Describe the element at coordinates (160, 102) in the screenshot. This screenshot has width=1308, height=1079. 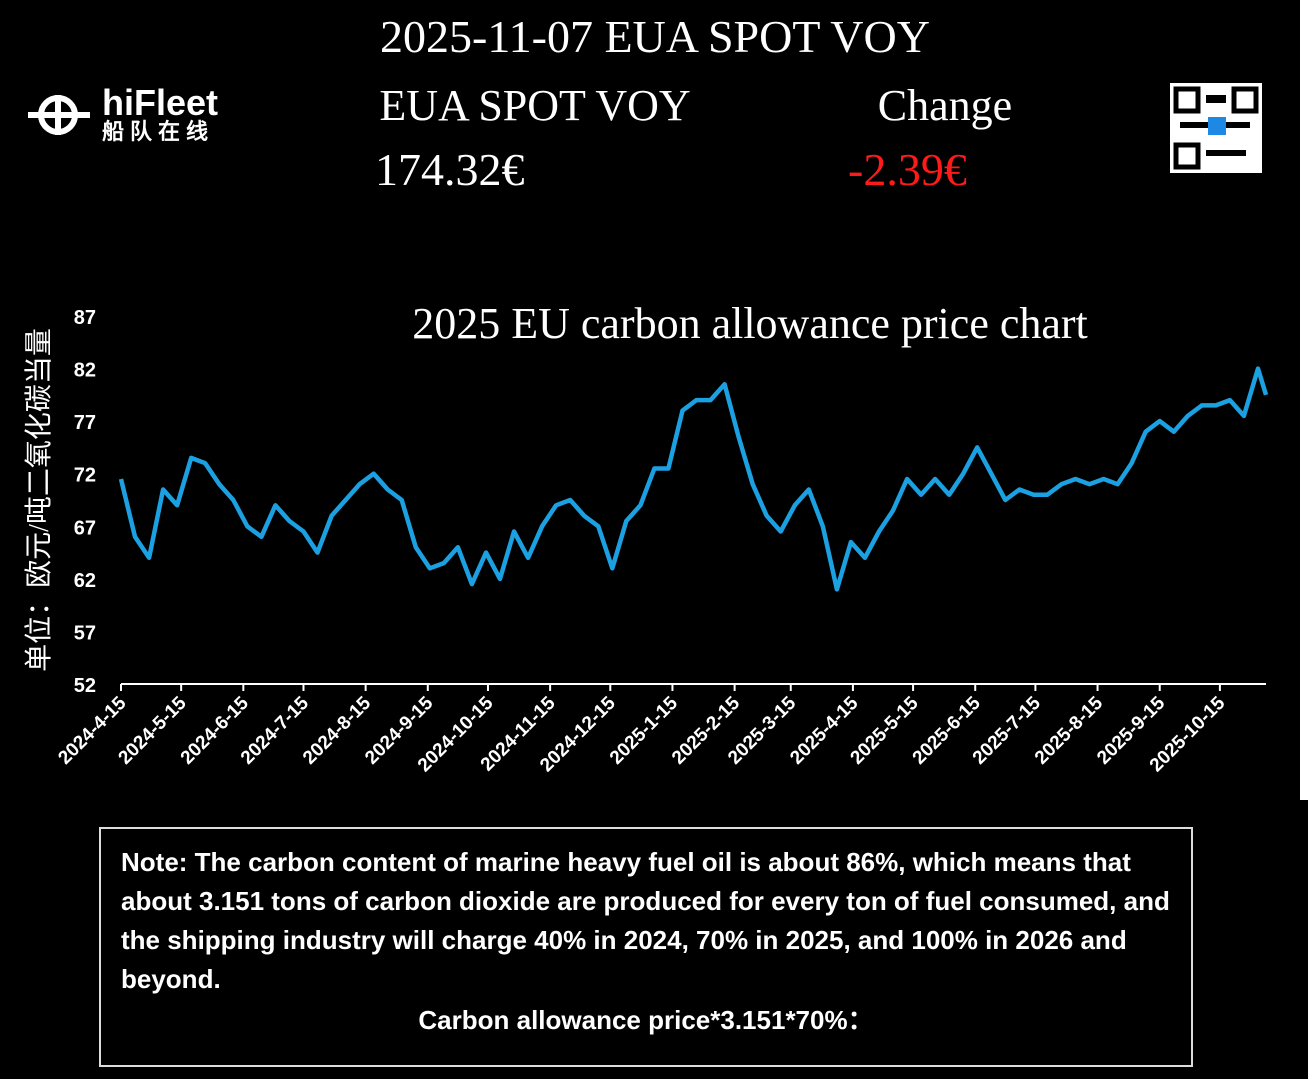
I see `logo-name: hiFleet` at that location.